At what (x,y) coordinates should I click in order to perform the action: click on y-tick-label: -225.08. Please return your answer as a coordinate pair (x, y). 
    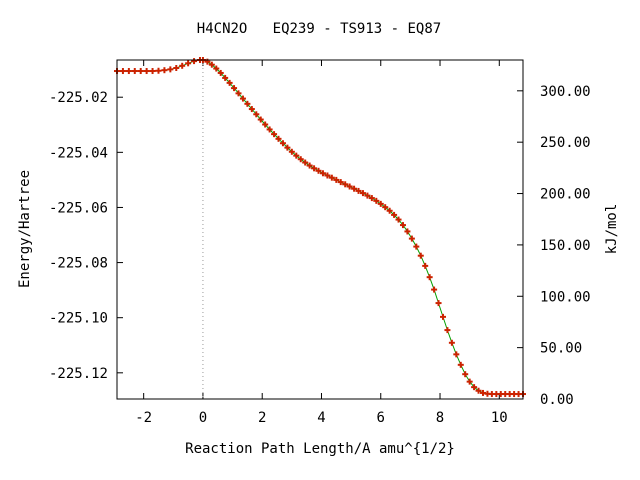
    Looking at the image, I should click on (78, 264).